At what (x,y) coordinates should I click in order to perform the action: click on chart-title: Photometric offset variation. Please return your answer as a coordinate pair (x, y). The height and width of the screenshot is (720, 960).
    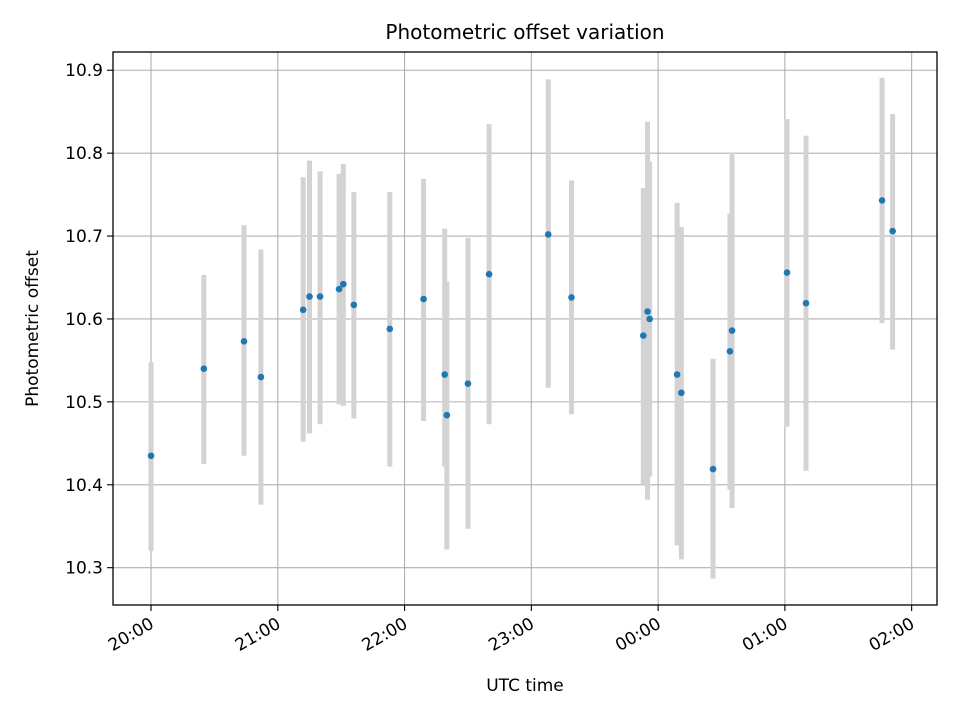
    Looking at the image, I should click on (524, 32).